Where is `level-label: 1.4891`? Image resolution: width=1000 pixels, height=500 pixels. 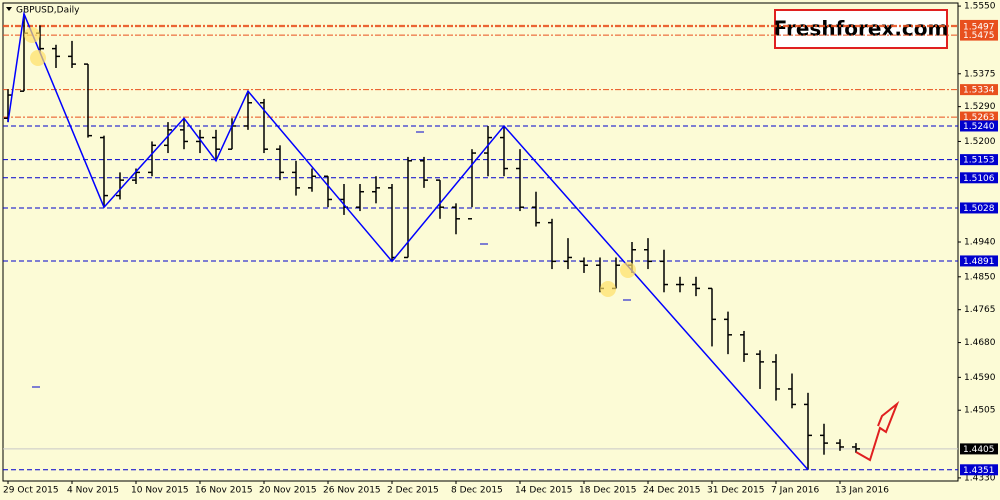 level-label: 1.4891 is located at coordinates (979, 262).